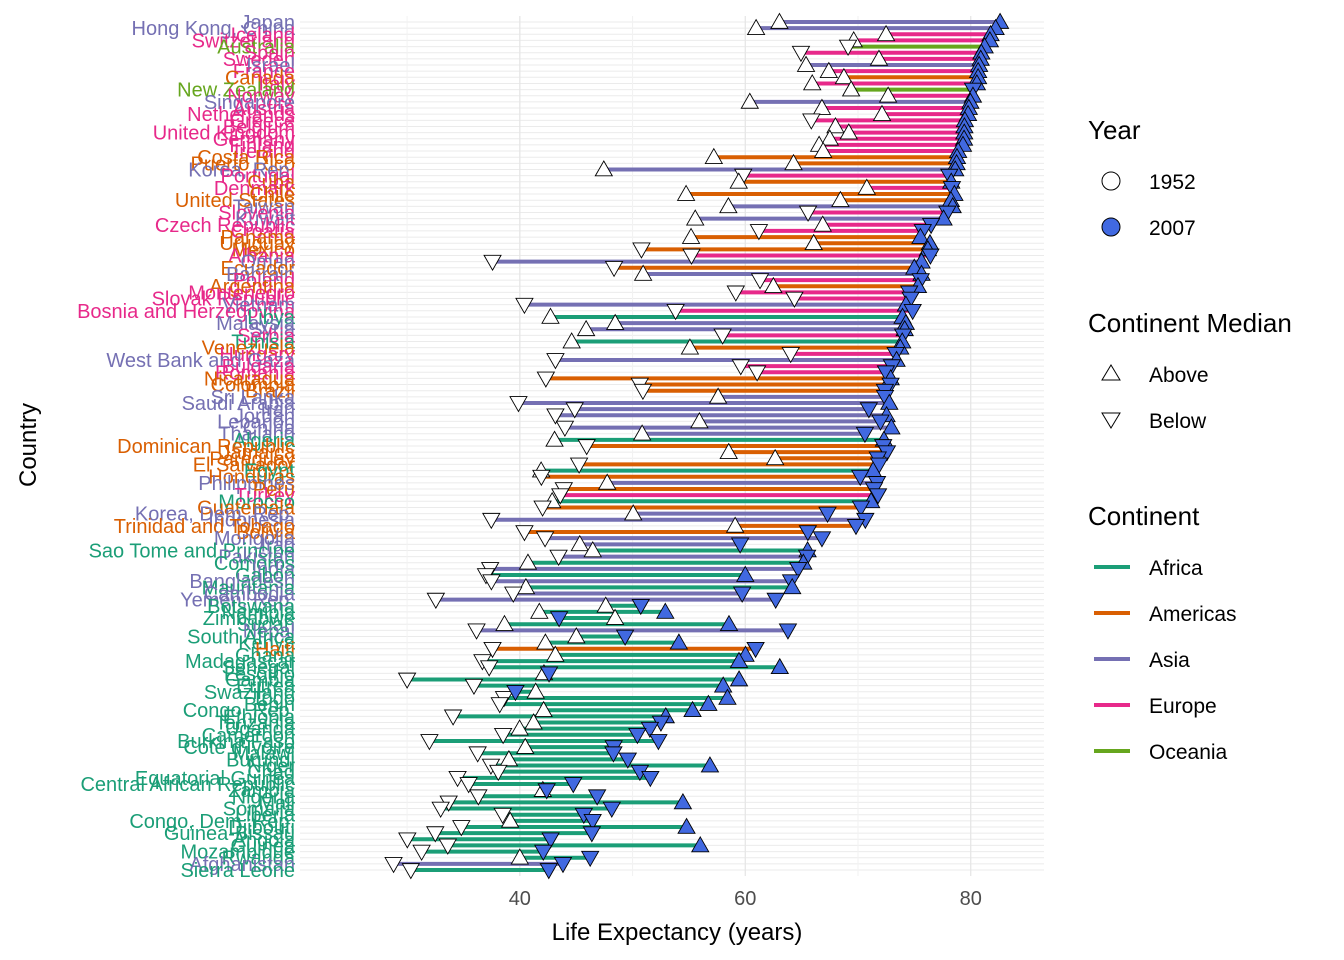 Image resolution: width=1344 pixels, height=960 pixels. Describe the element at coordinates (708, 702) in the screenshot. I see `point-2007-benin` at that location.